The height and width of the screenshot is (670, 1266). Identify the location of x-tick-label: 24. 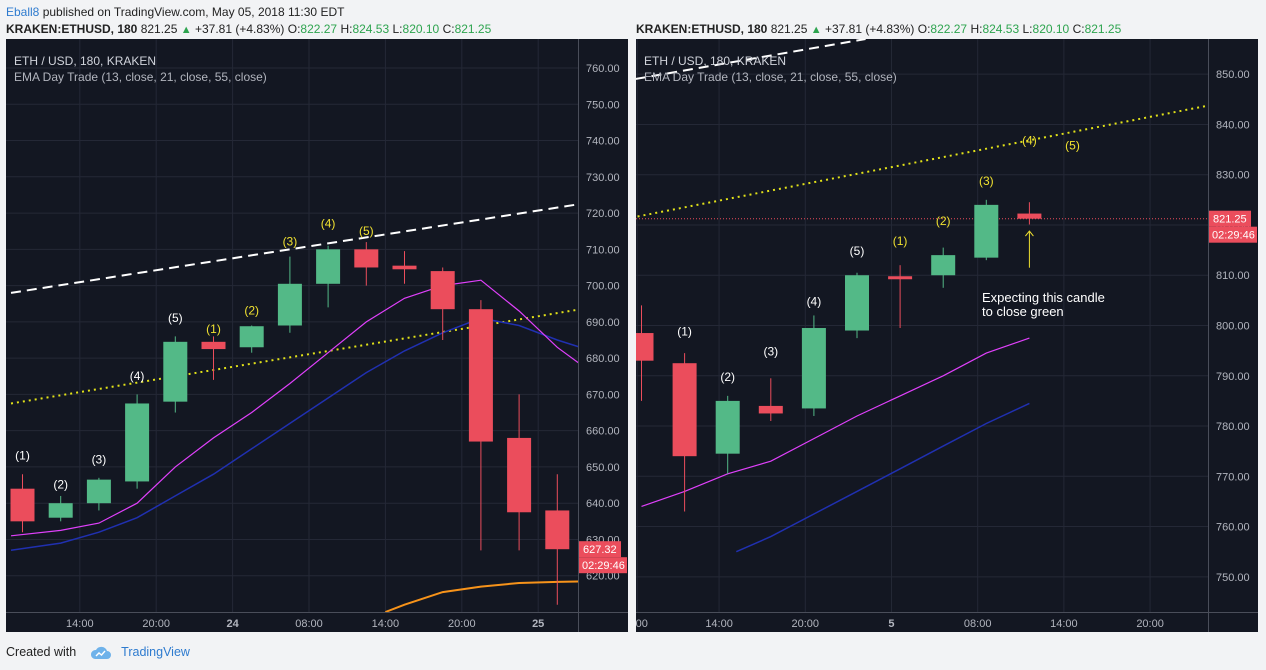
(232, 624).